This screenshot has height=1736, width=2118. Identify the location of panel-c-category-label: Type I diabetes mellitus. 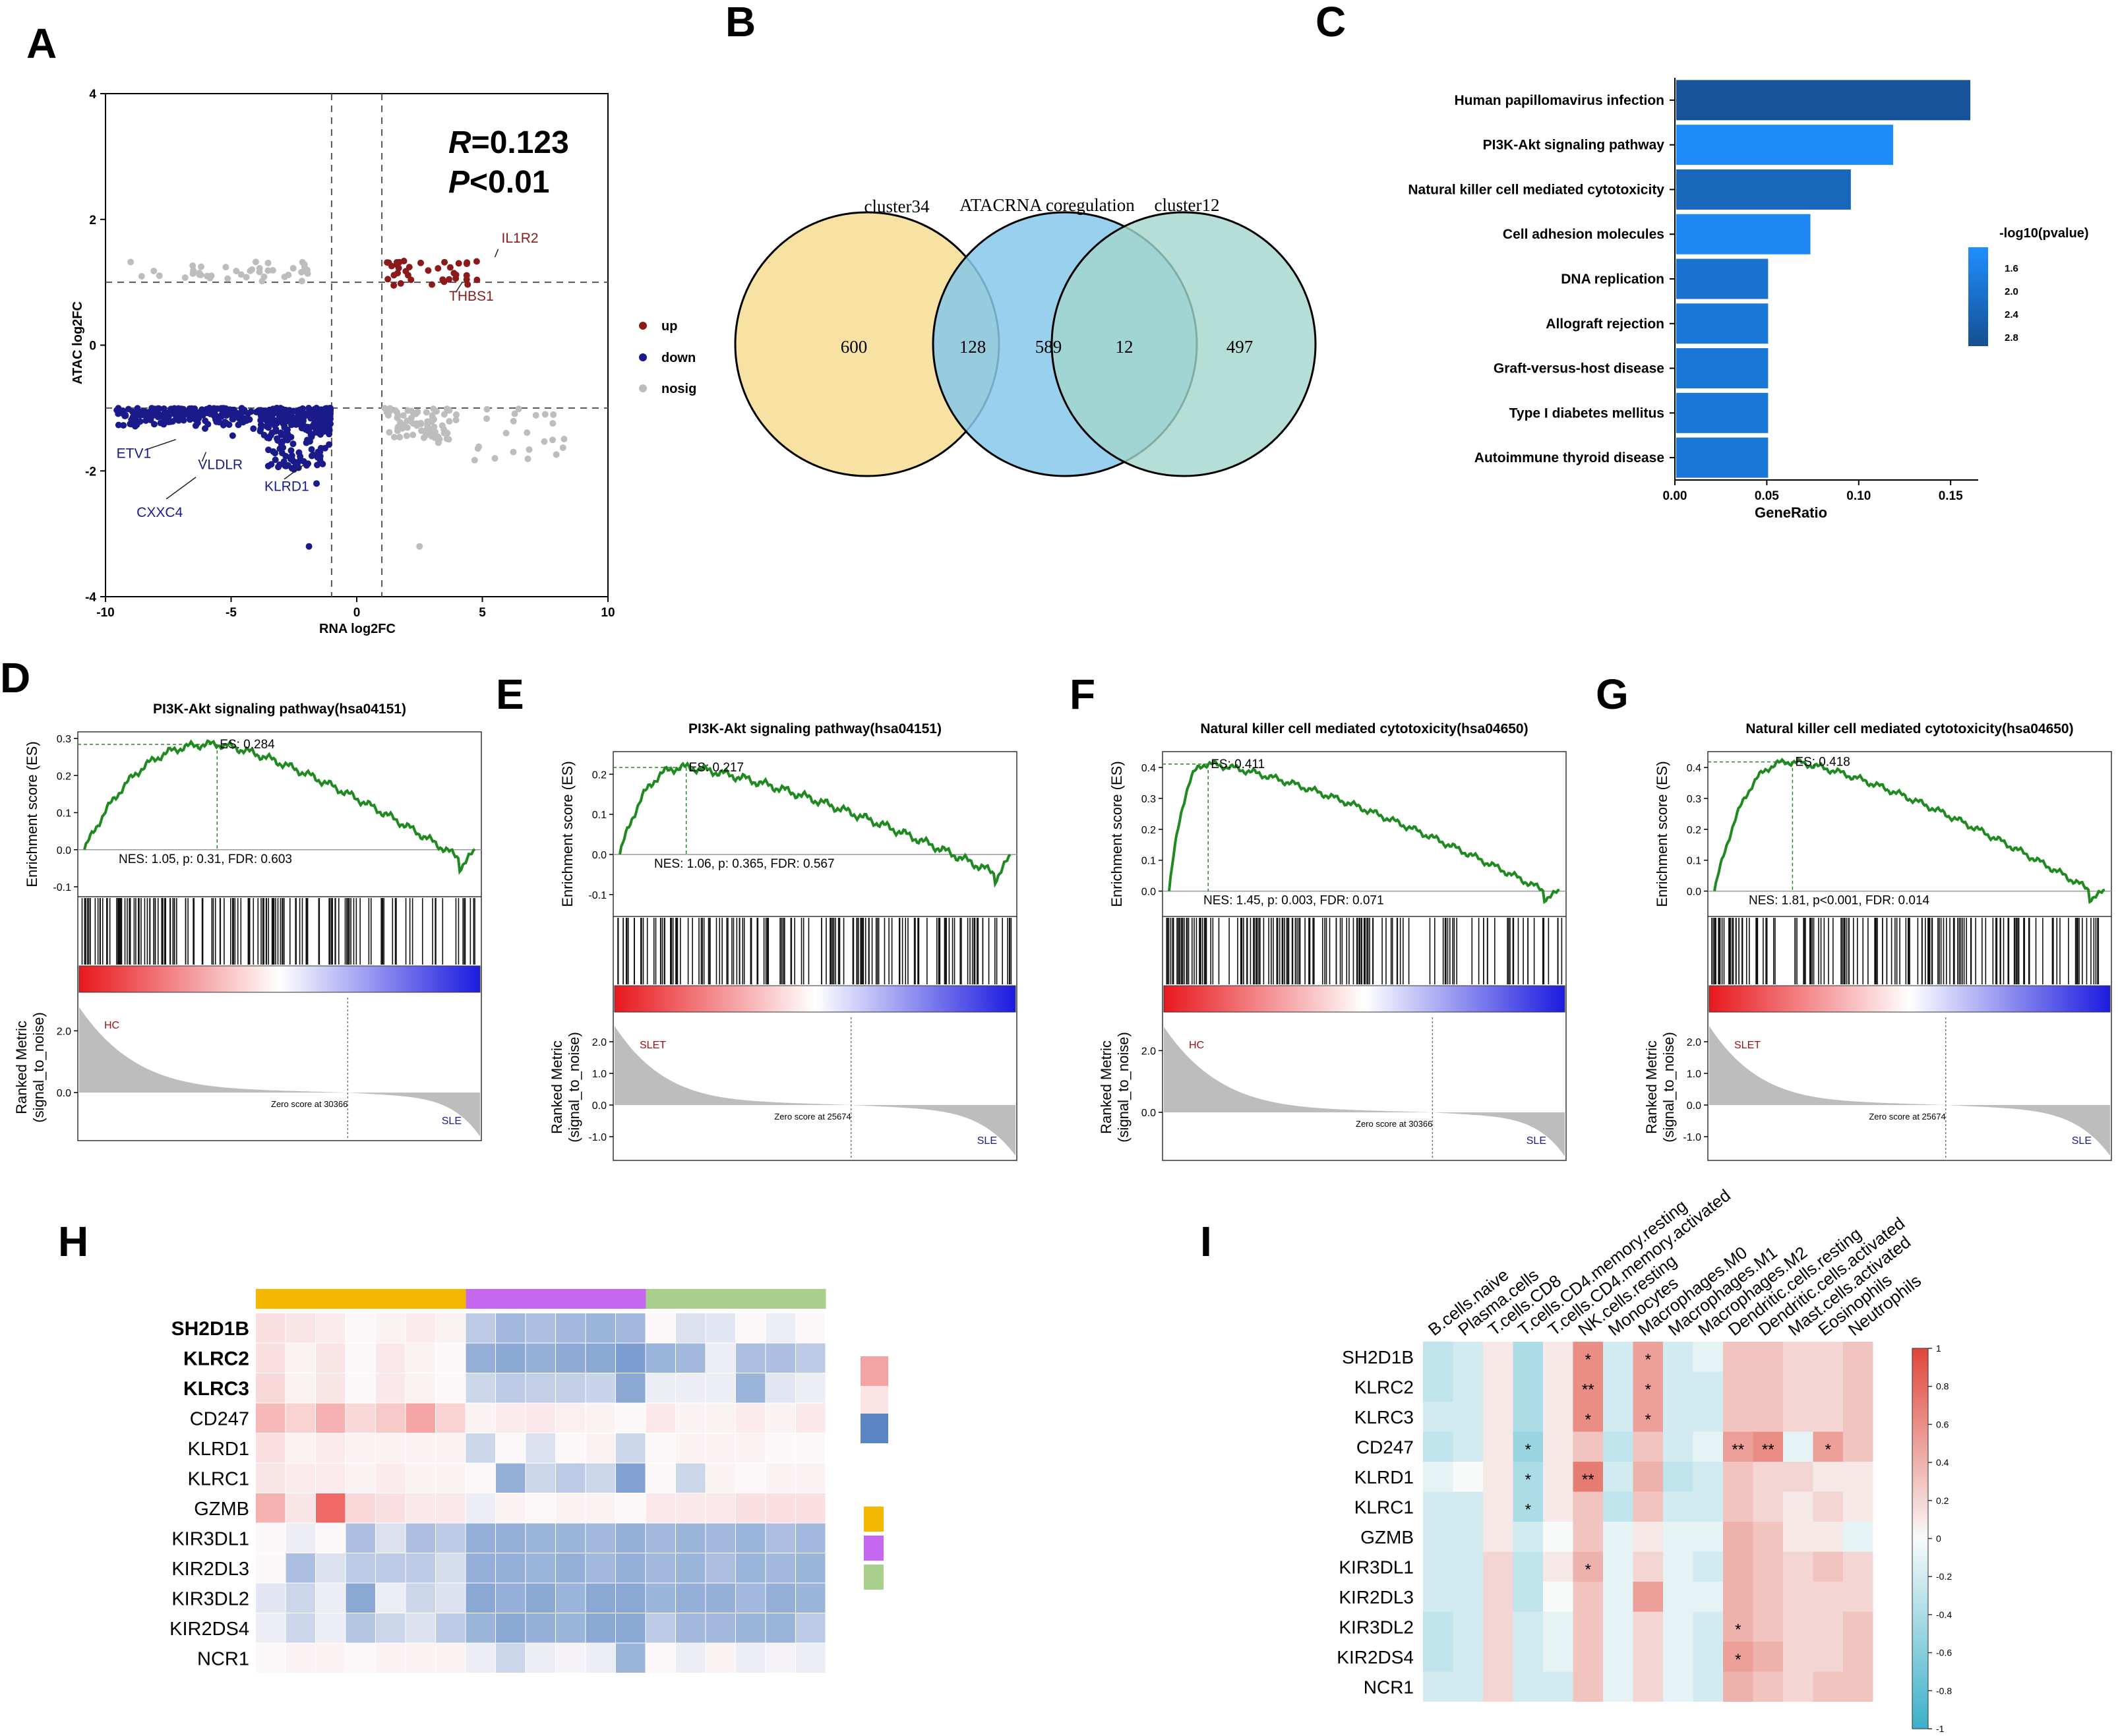
(1586, 413).